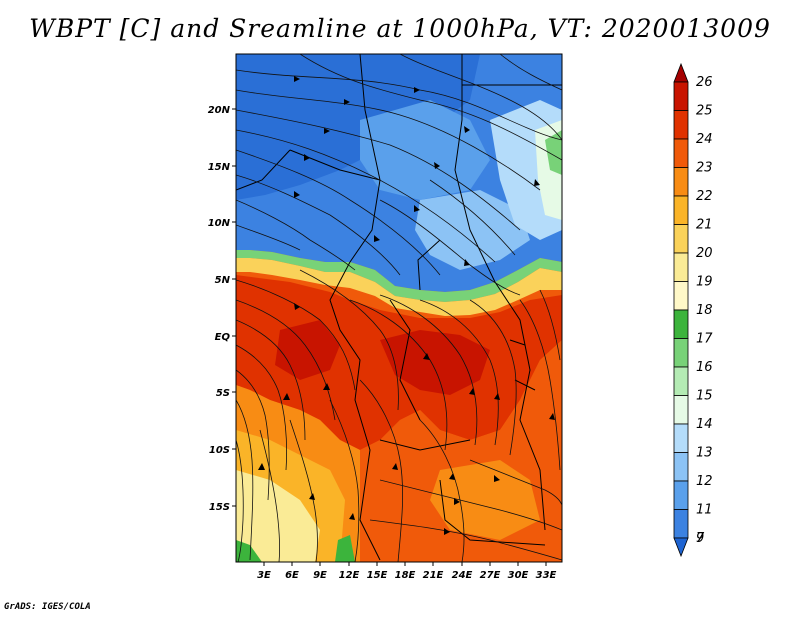 This screenshot has width=800, height=618. Describe the element at coordinates (704, 396) in the screenshot. I see `colorbar-label: 15` at that location.